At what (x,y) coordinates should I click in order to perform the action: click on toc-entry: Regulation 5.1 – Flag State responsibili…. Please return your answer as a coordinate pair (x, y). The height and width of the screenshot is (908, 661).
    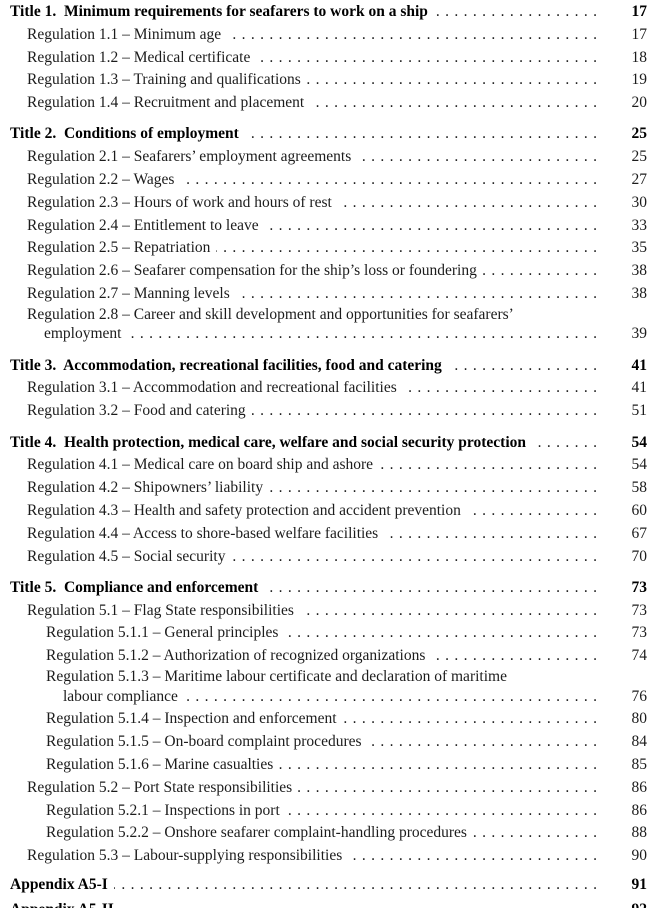
    Looking at the image, I should click on (323, 611).